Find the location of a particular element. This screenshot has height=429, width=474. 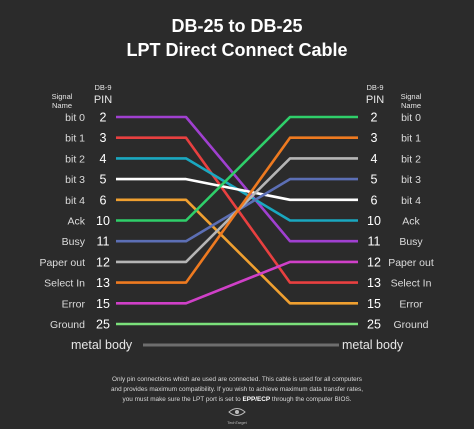

right-pin-number: 6 is located at coordinates (374, 200).